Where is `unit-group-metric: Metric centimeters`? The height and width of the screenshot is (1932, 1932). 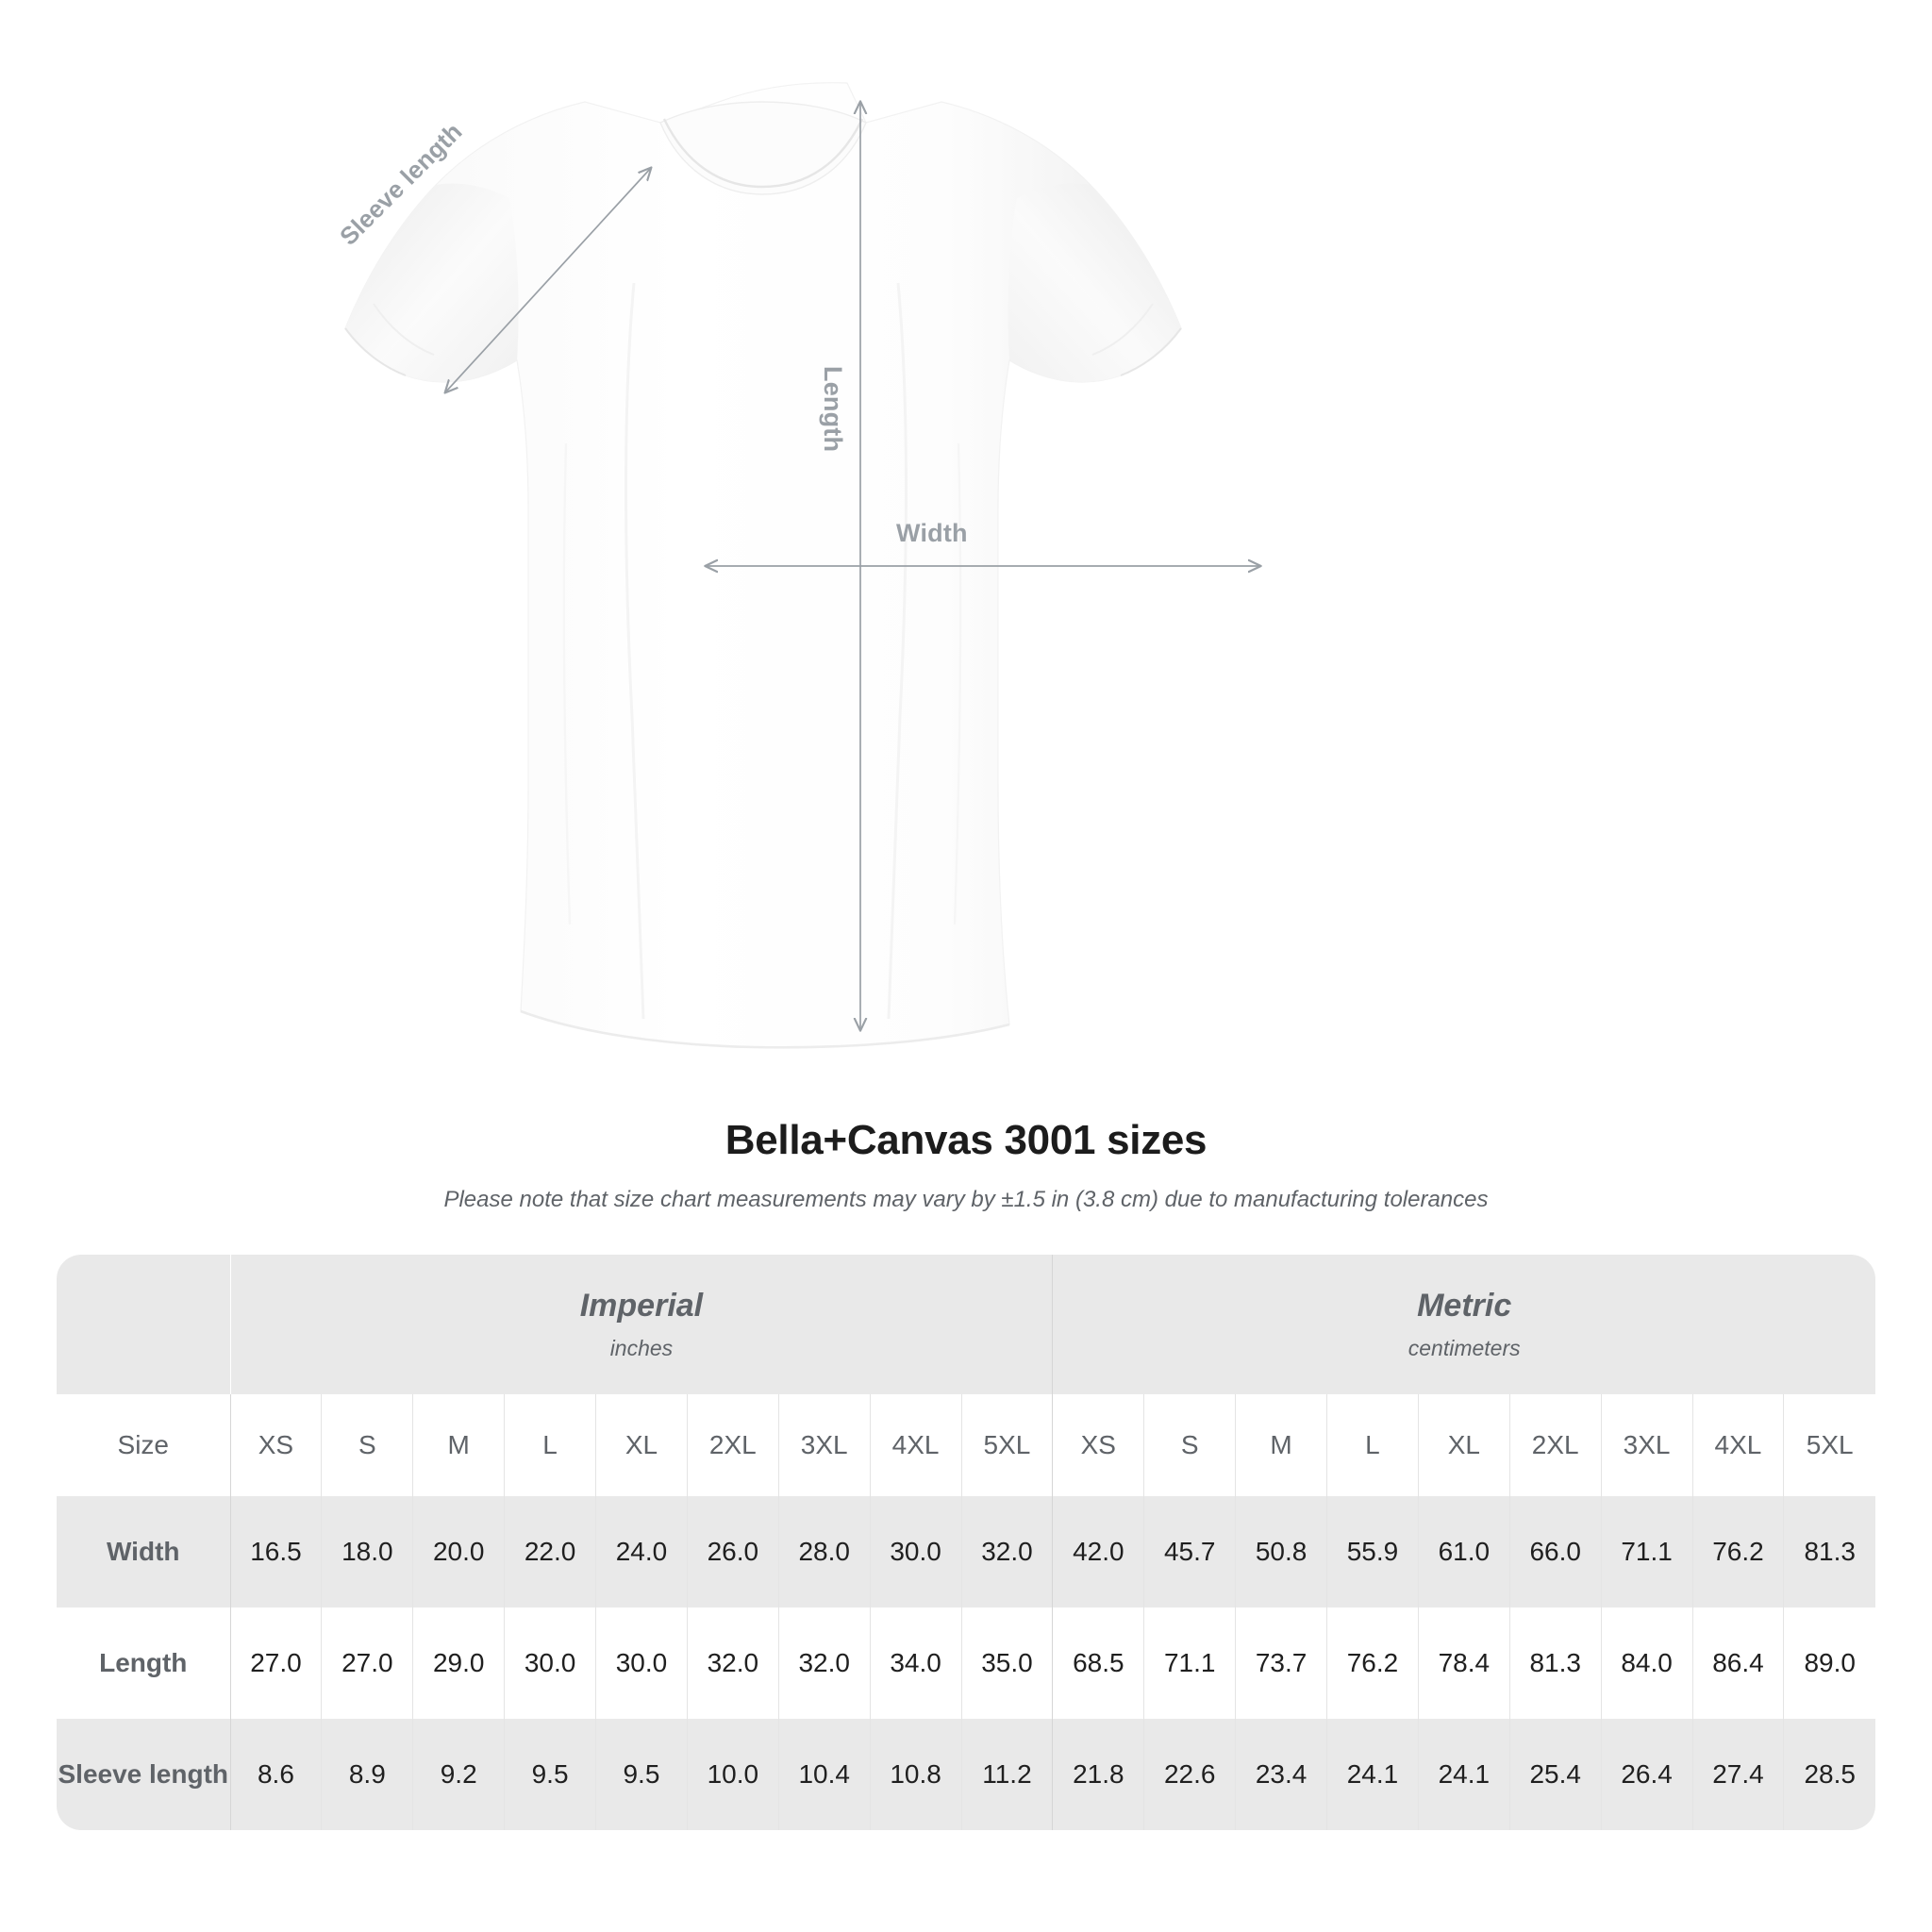
unit-group-metric: Metric centimeters is located at coordinates (1464, 1324).